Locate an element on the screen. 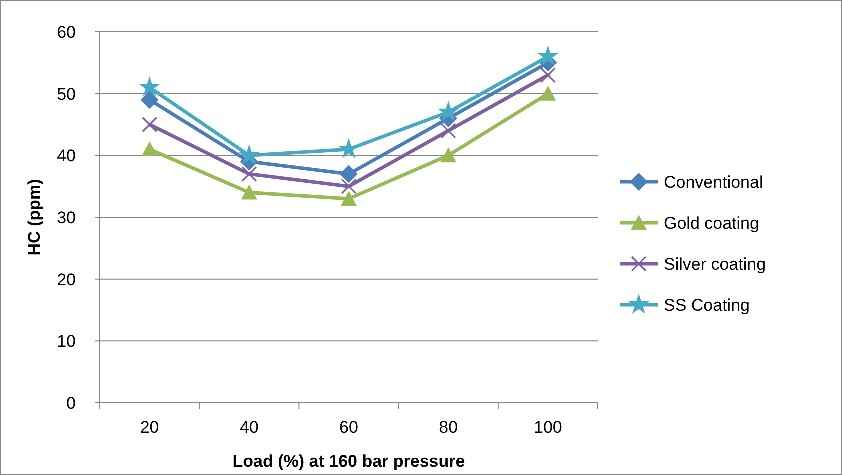  legend-label: SS Coating is located at coordinates (707, 305).